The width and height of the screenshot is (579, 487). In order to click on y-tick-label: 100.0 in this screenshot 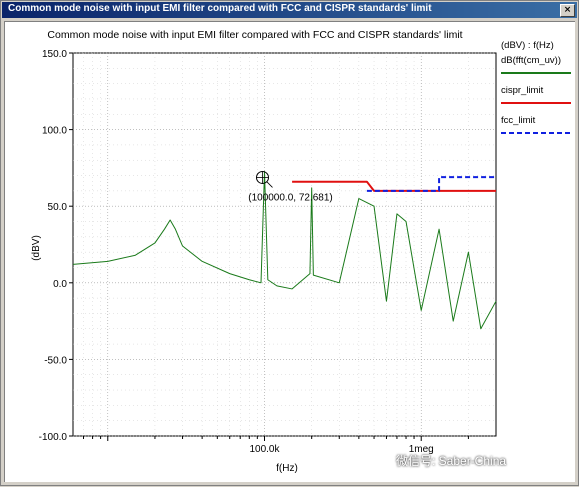, I will do `click(54, 131)`.